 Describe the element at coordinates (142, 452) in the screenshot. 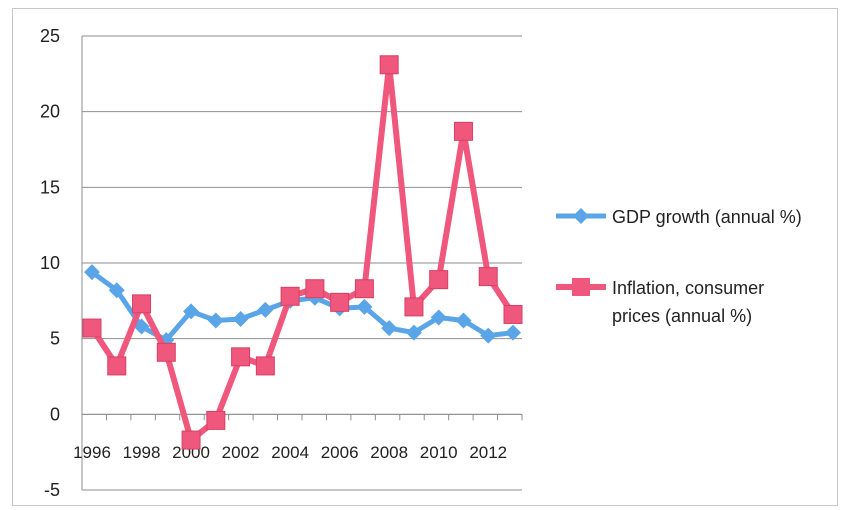

I see `x-tick-label: 1998` at that location.